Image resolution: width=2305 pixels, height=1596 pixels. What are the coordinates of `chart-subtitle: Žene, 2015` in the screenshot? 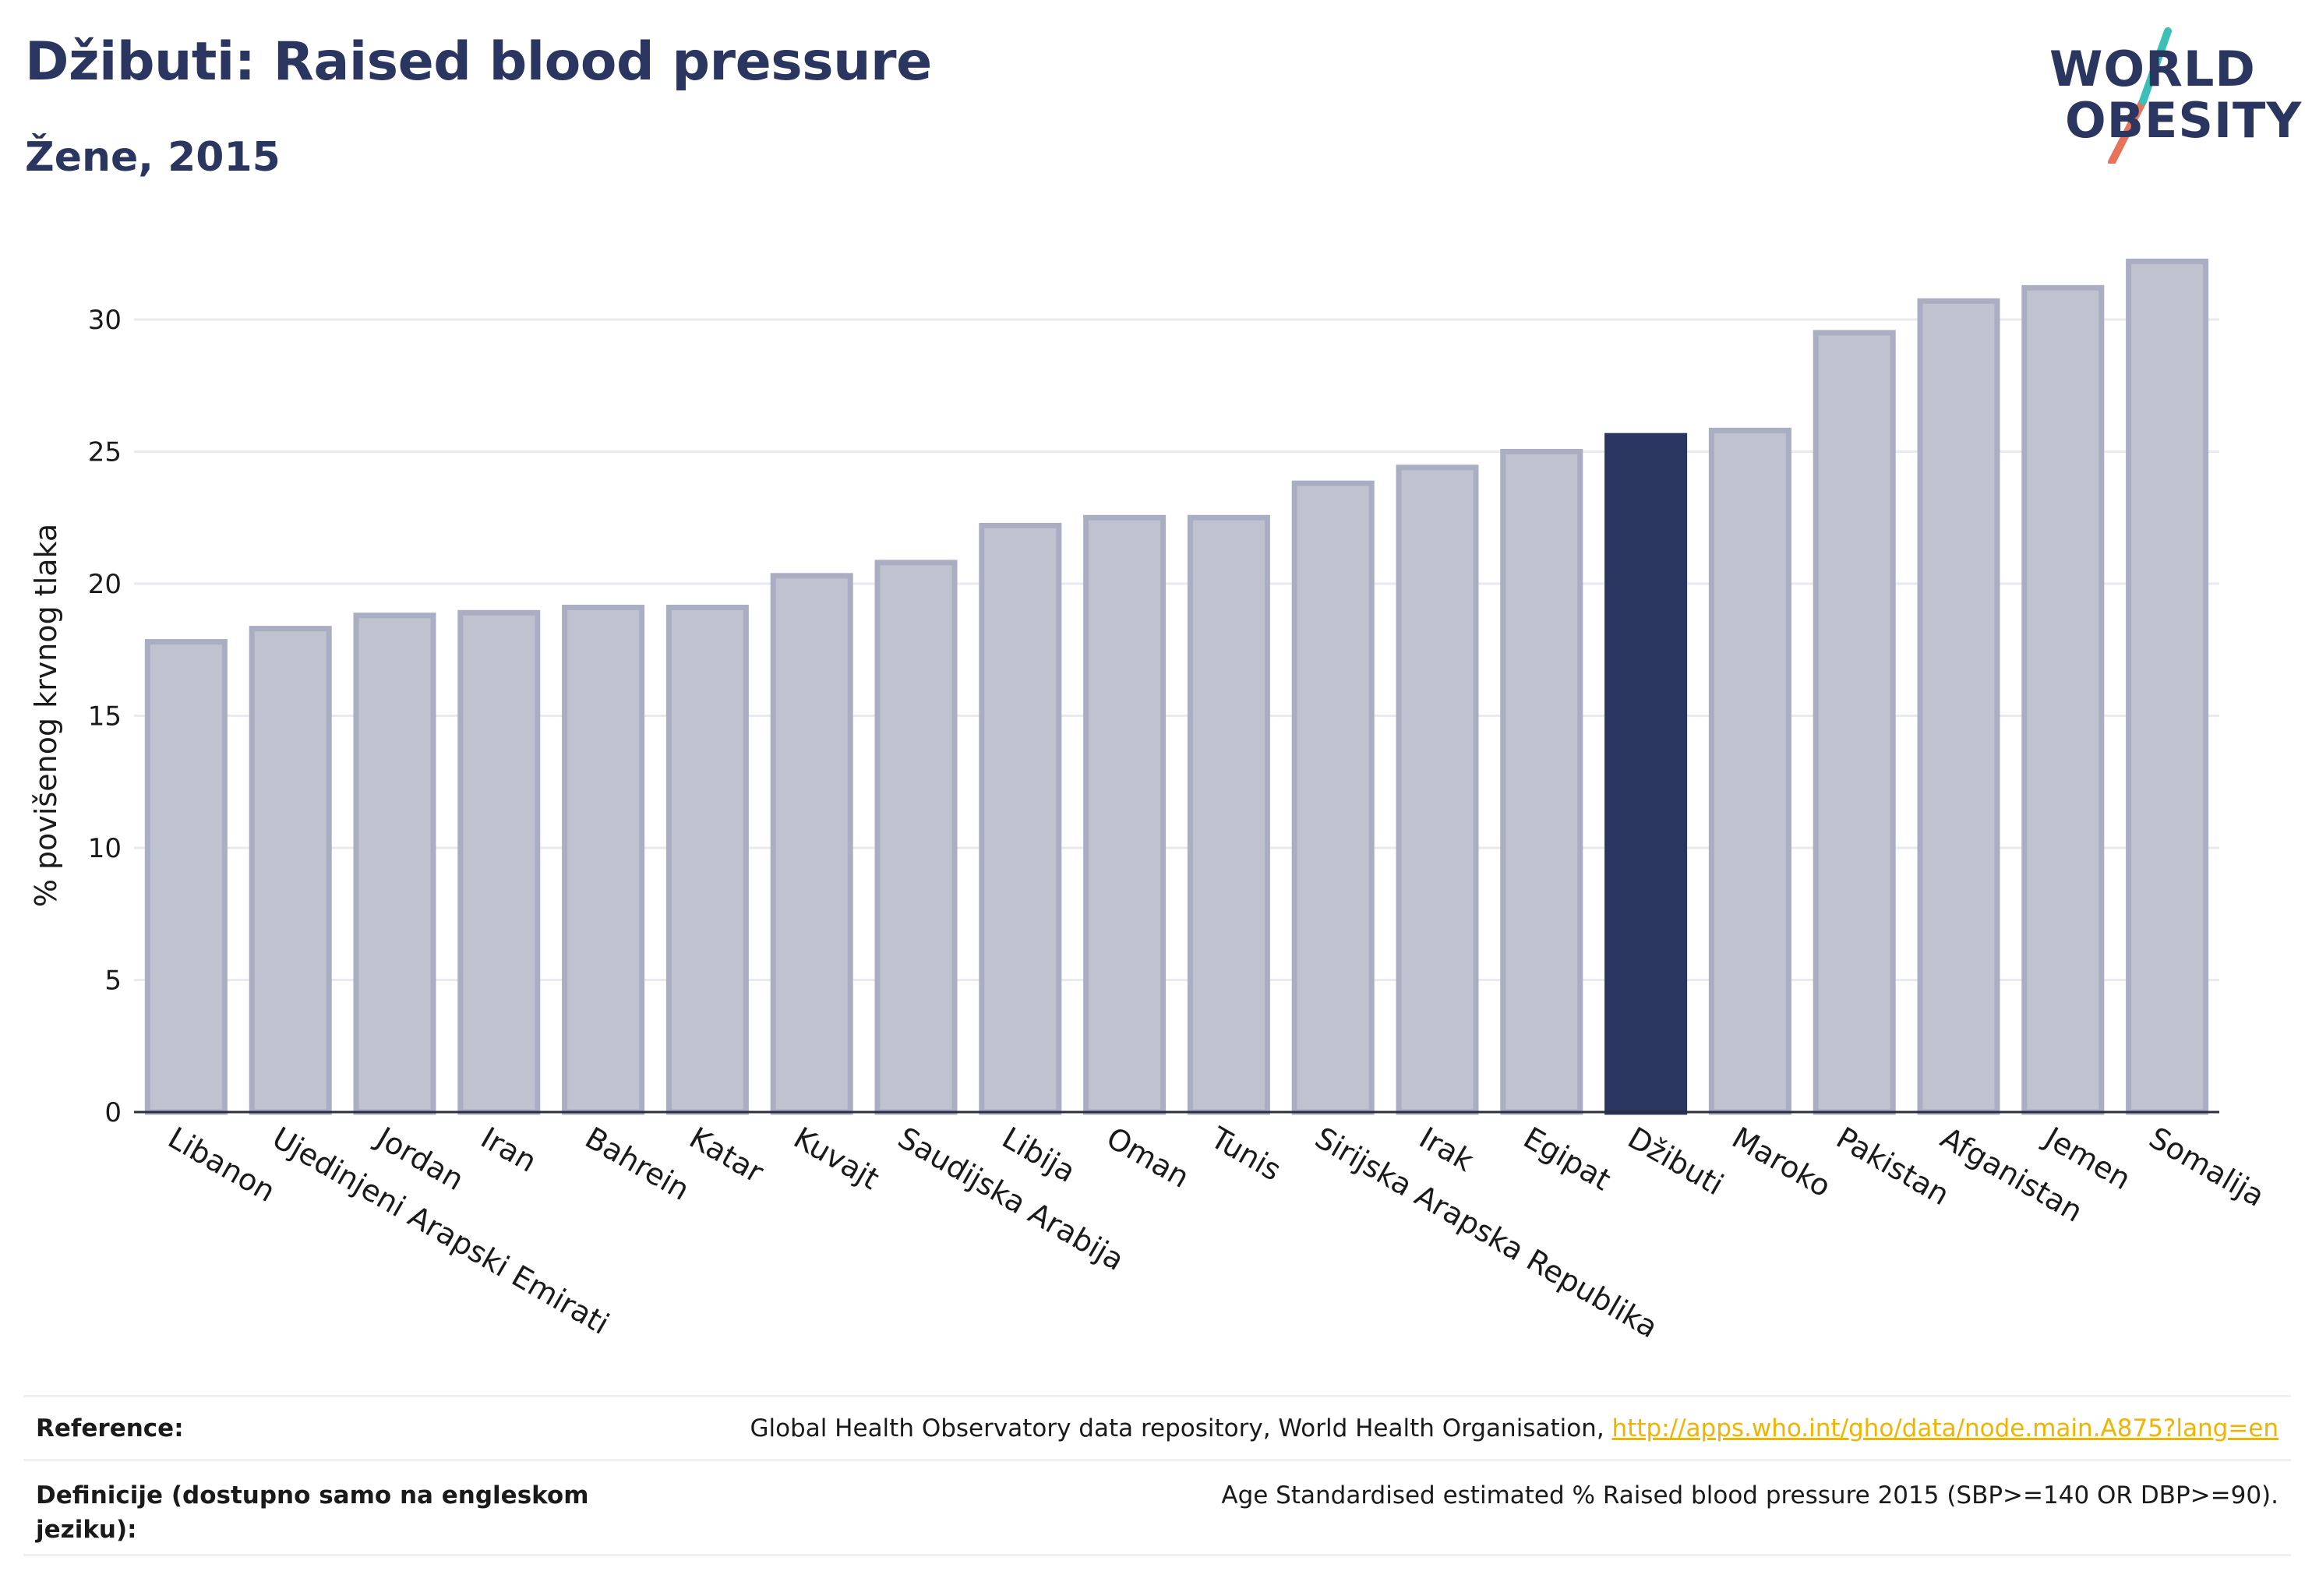 It's located at (153, 157).